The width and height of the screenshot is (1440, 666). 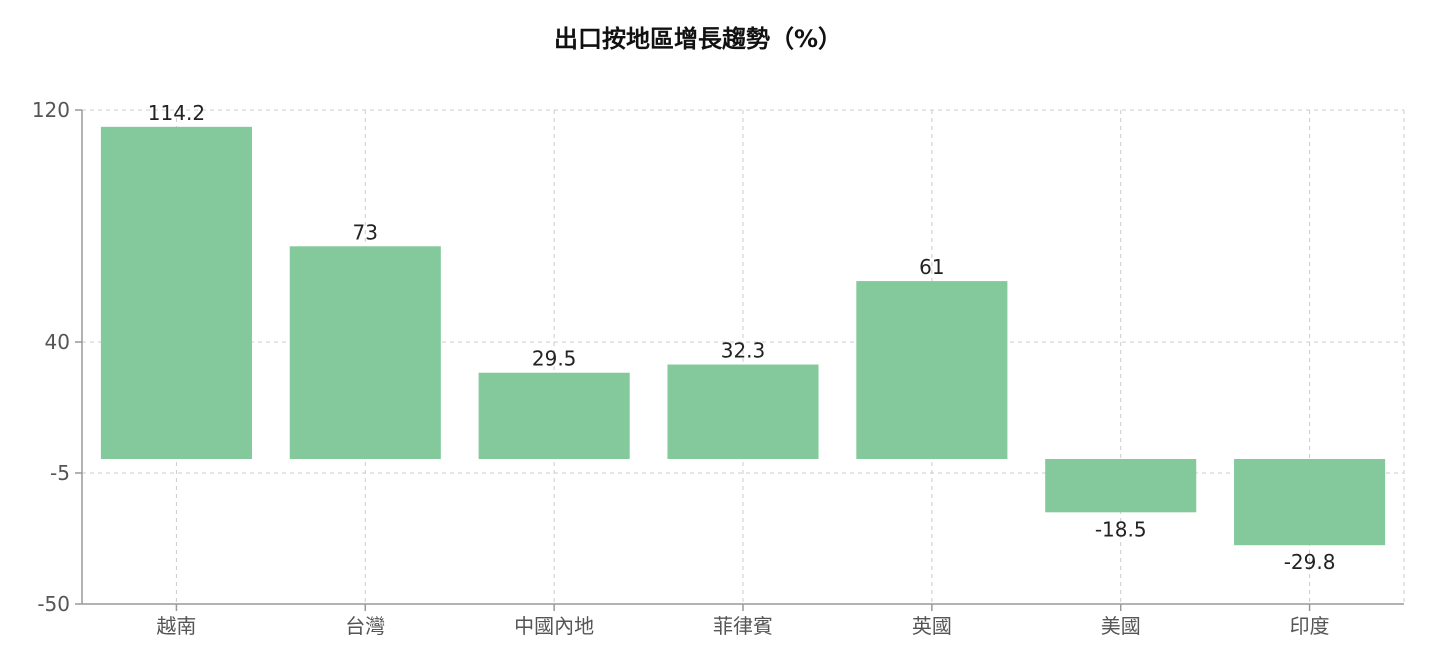 What do you see at coordinates (57, 342) in the screenshot?
I see `y-tick-label: 40` at bounding box center [57, 342].